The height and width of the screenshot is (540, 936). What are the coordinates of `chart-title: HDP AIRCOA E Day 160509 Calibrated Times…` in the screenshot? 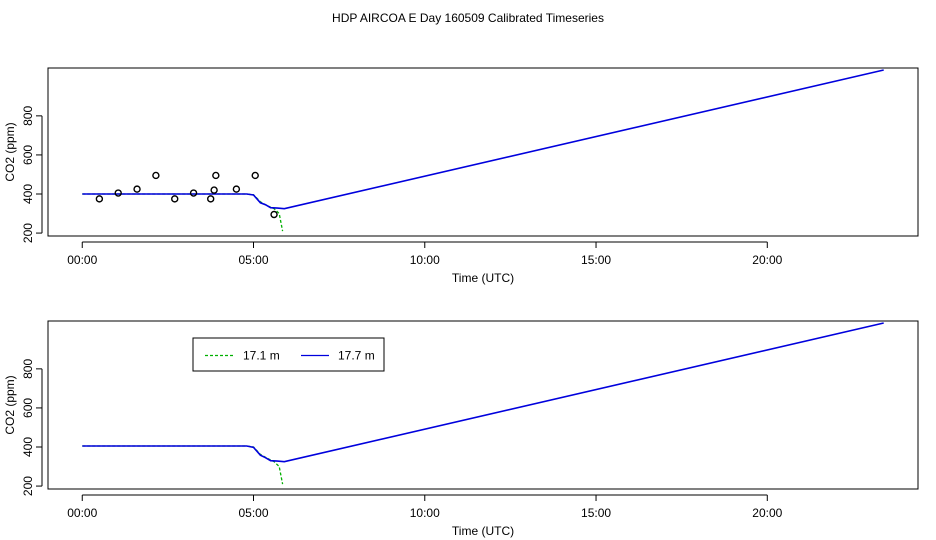 It's located at (468, 18).